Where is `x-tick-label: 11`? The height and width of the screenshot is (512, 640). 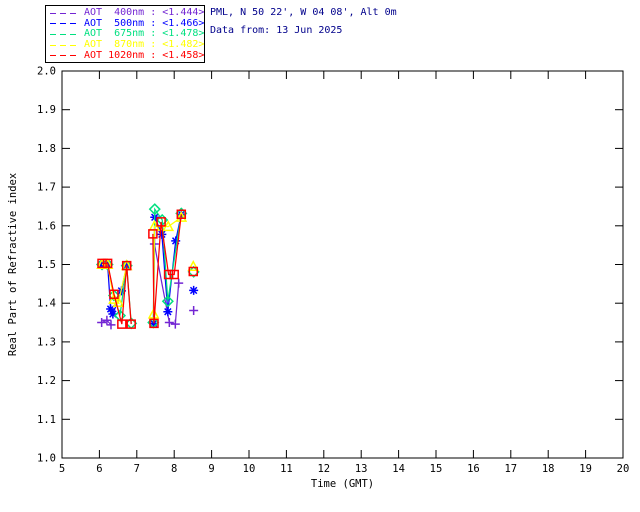 x-tick-label: 11 is located at coordinates (286, 469).